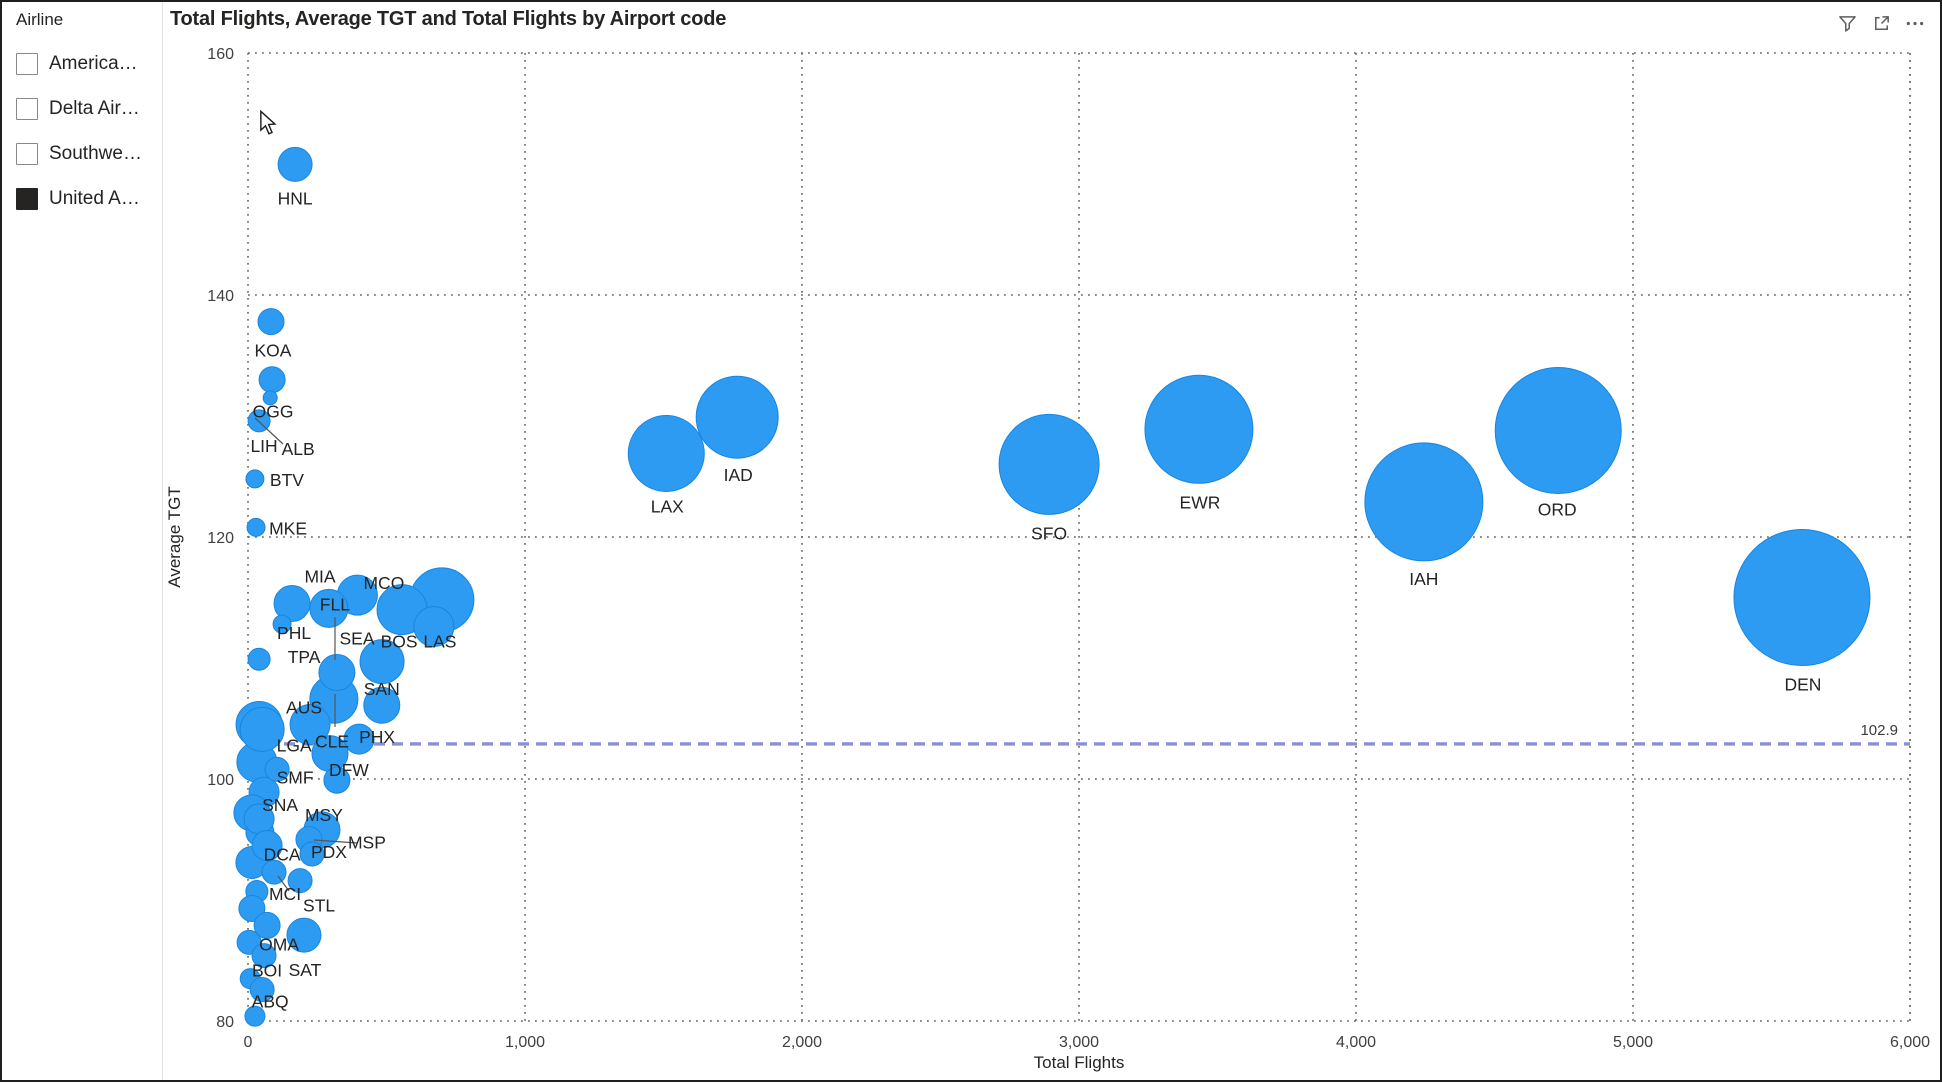 This screenshot has height=1084, width=1942. Describe the element at coordinates (264, 956) in the screenshot. I see `bubble-BOI` at that location.